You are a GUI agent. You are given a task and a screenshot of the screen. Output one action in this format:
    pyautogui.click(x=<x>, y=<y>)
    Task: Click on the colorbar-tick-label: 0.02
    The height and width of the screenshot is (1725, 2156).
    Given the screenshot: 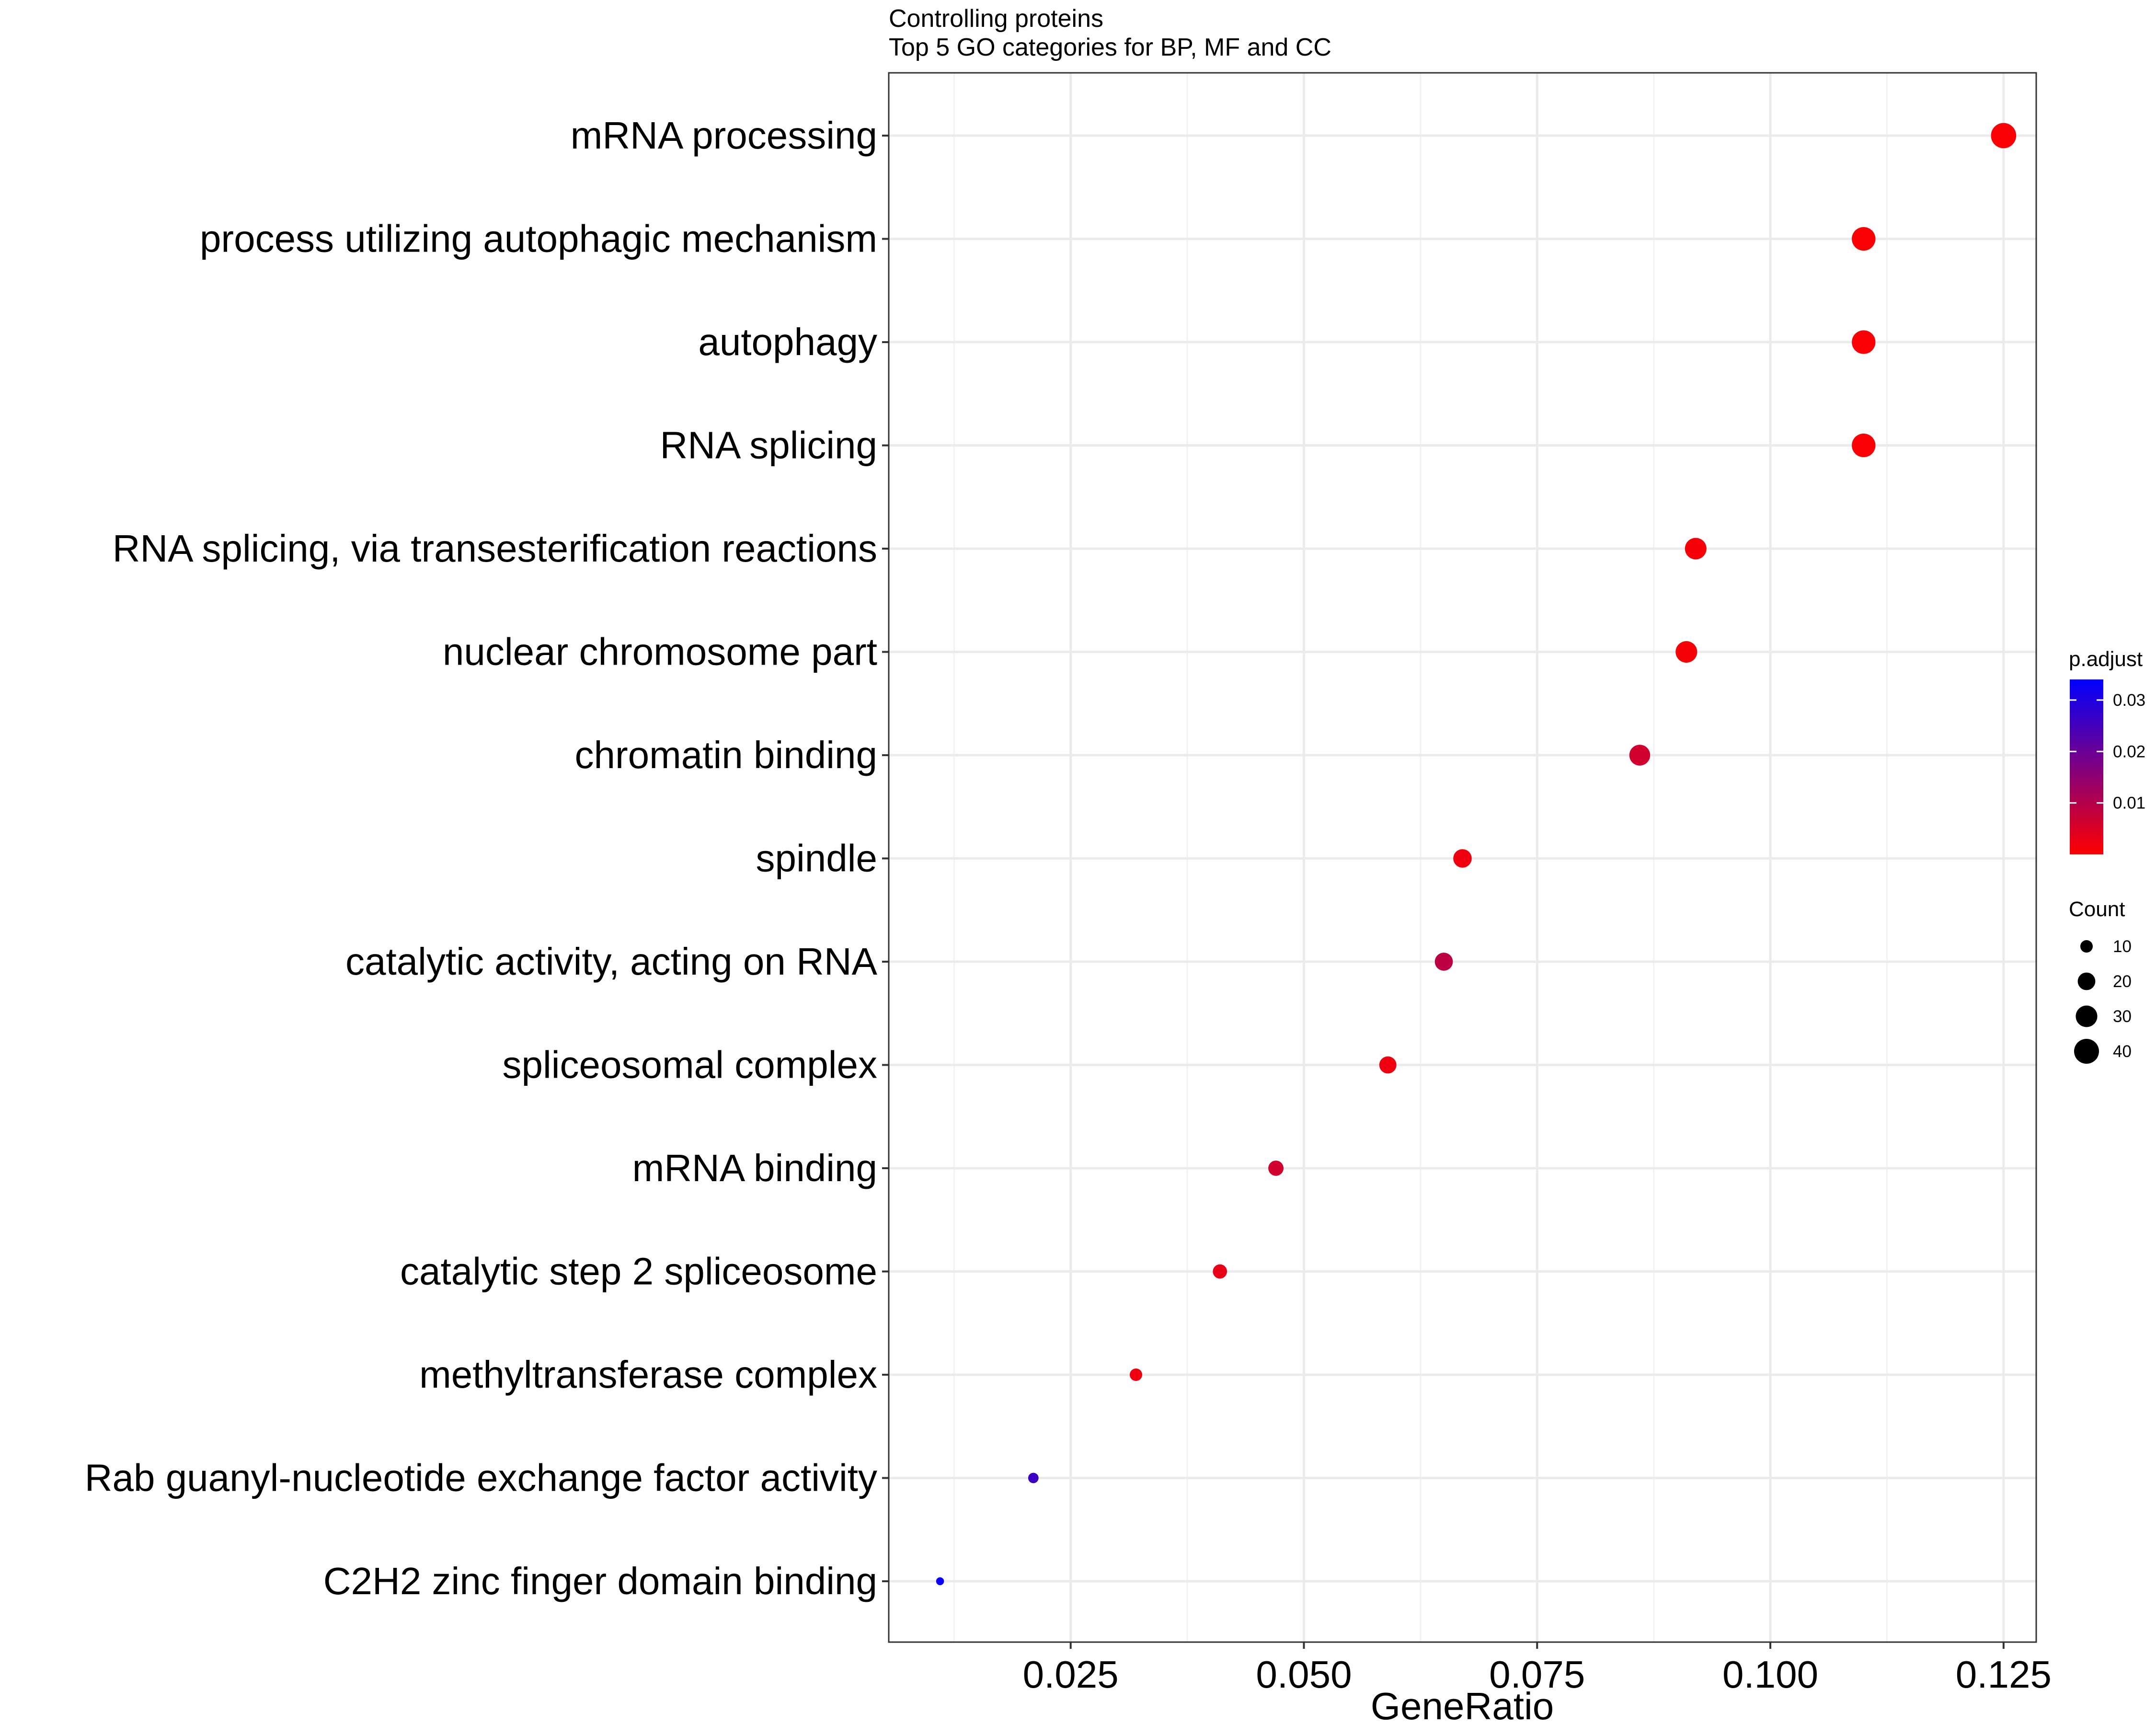 What is the action you would take?
    pyautogui.click(x=2129, y=751)
    